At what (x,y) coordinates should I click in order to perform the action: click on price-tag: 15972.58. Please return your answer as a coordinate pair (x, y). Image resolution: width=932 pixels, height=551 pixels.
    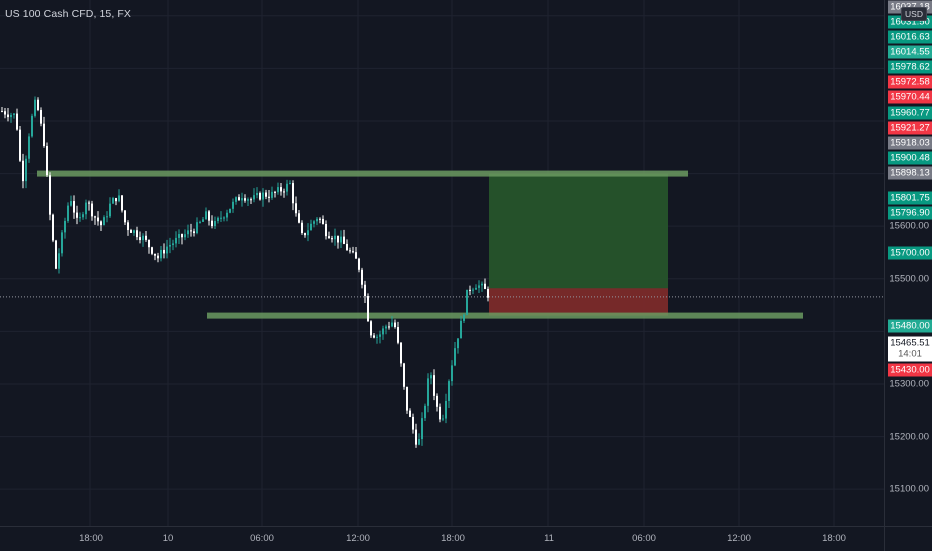
    Looking at the image, I should click on (910, 82).